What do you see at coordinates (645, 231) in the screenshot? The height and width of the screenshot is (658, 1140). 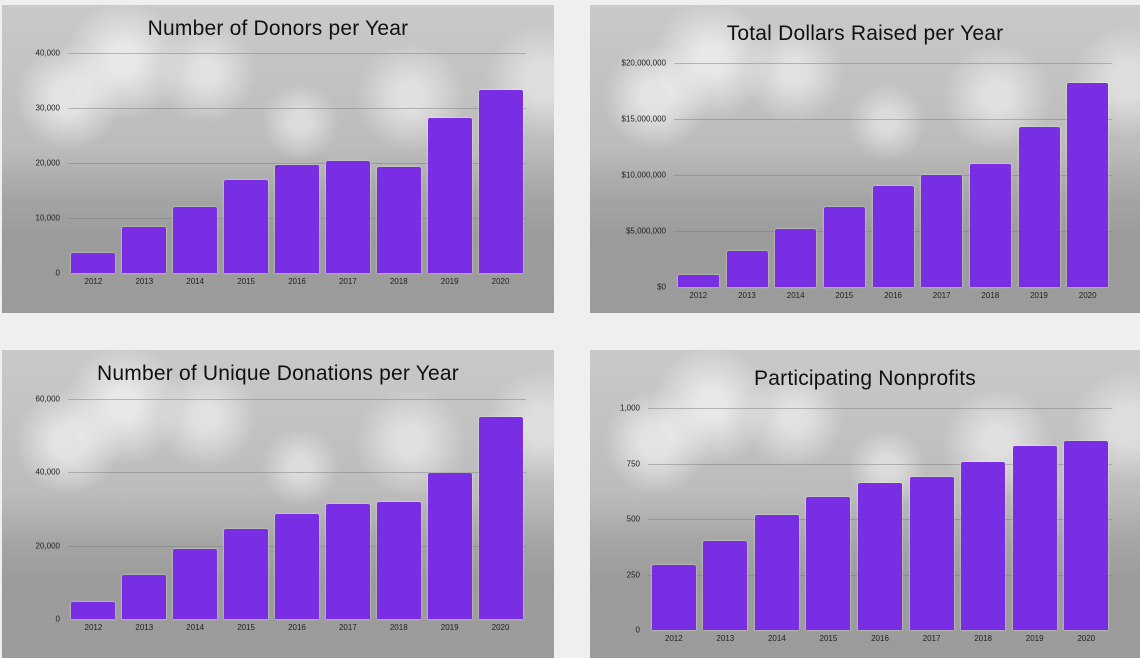 I see `y-axis-tick-label: $5,000,000` at bounding box center [645, 231].